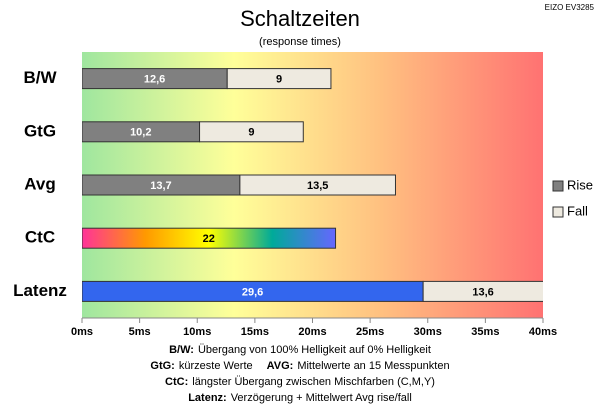  I want to click on value-label: 22, so click(209, 239).